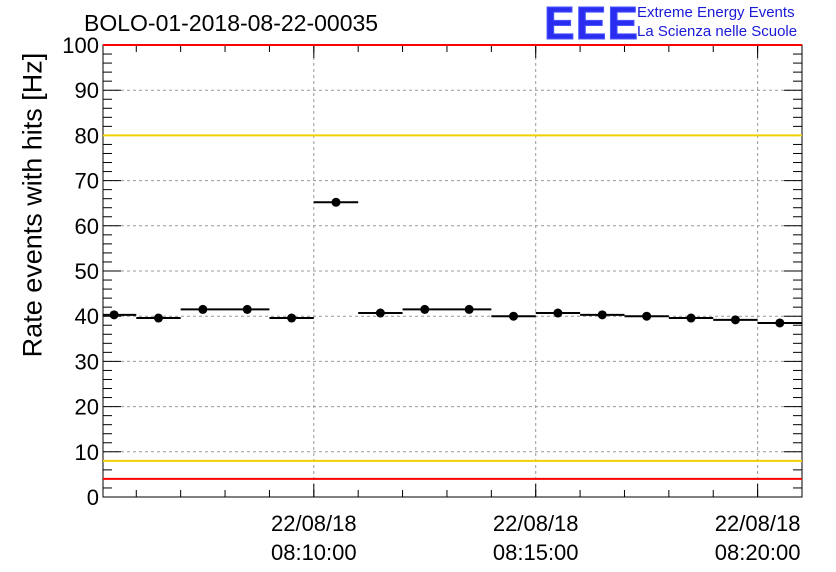 This screenshot has width=836, height=572. I want to click on y-tick-label: 50, so click(87, 271).